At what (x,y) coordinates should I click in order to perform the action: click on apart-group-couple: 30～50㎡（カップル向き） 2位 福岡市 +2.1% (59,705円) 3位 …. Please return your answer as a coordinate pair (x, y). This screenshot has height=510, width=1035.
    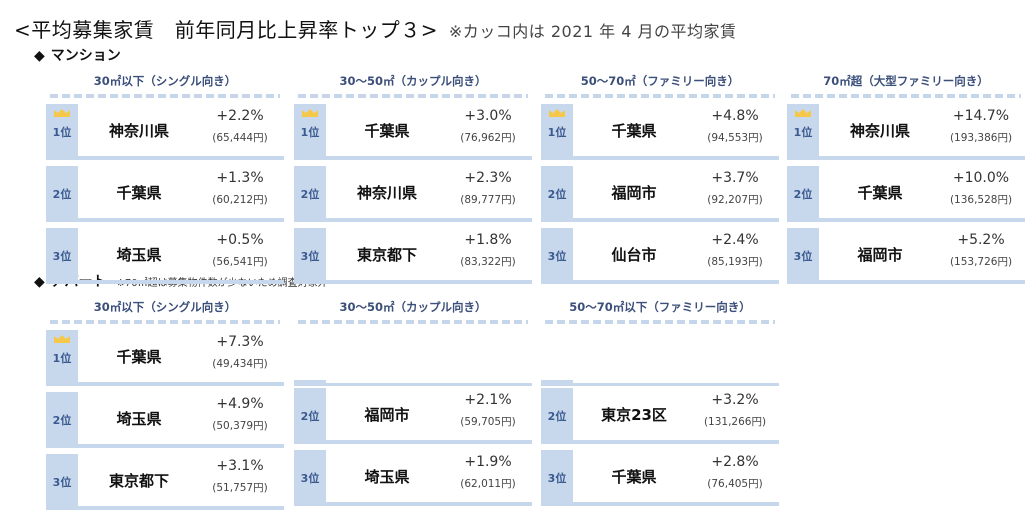
    Looking at the image, I should click on (413, 402).